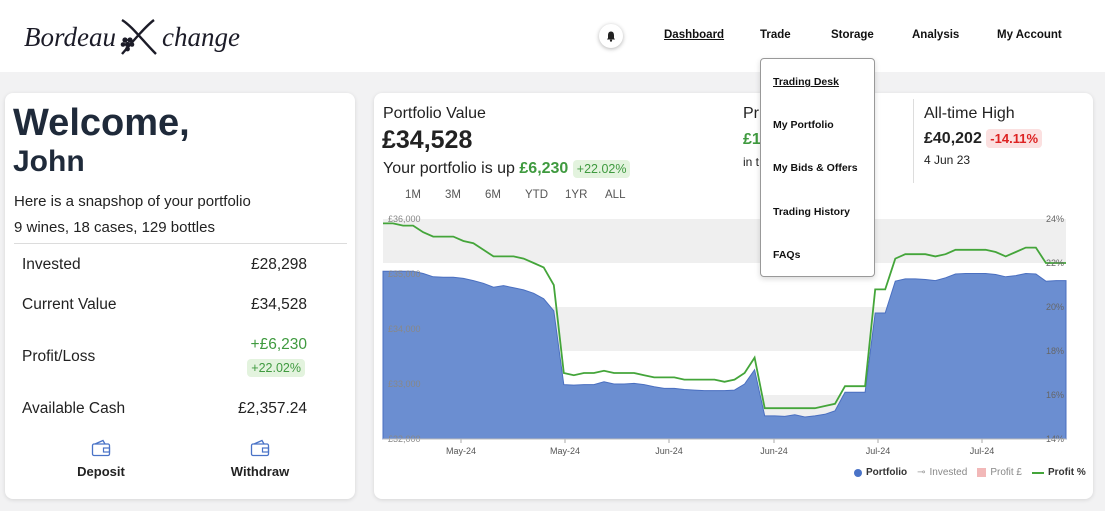 The height and width of the screenshot is (511, 1105). Describe the element at coordinates (493, 195) in the screenshot. I see `range-6m: 6M` at that location.